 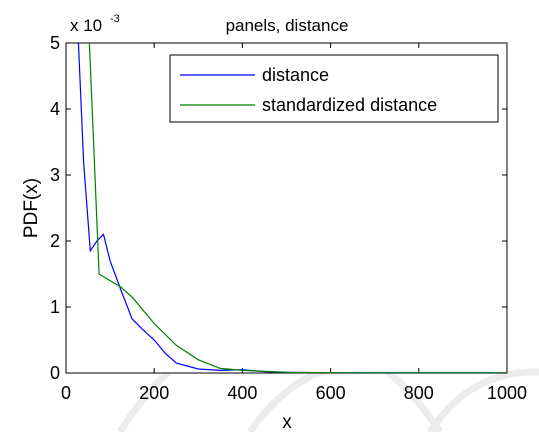 What do you see at coordinates (55, 109) in the screenshot?
I see `y-tick-label: 4` at bounding box center [55, 109].